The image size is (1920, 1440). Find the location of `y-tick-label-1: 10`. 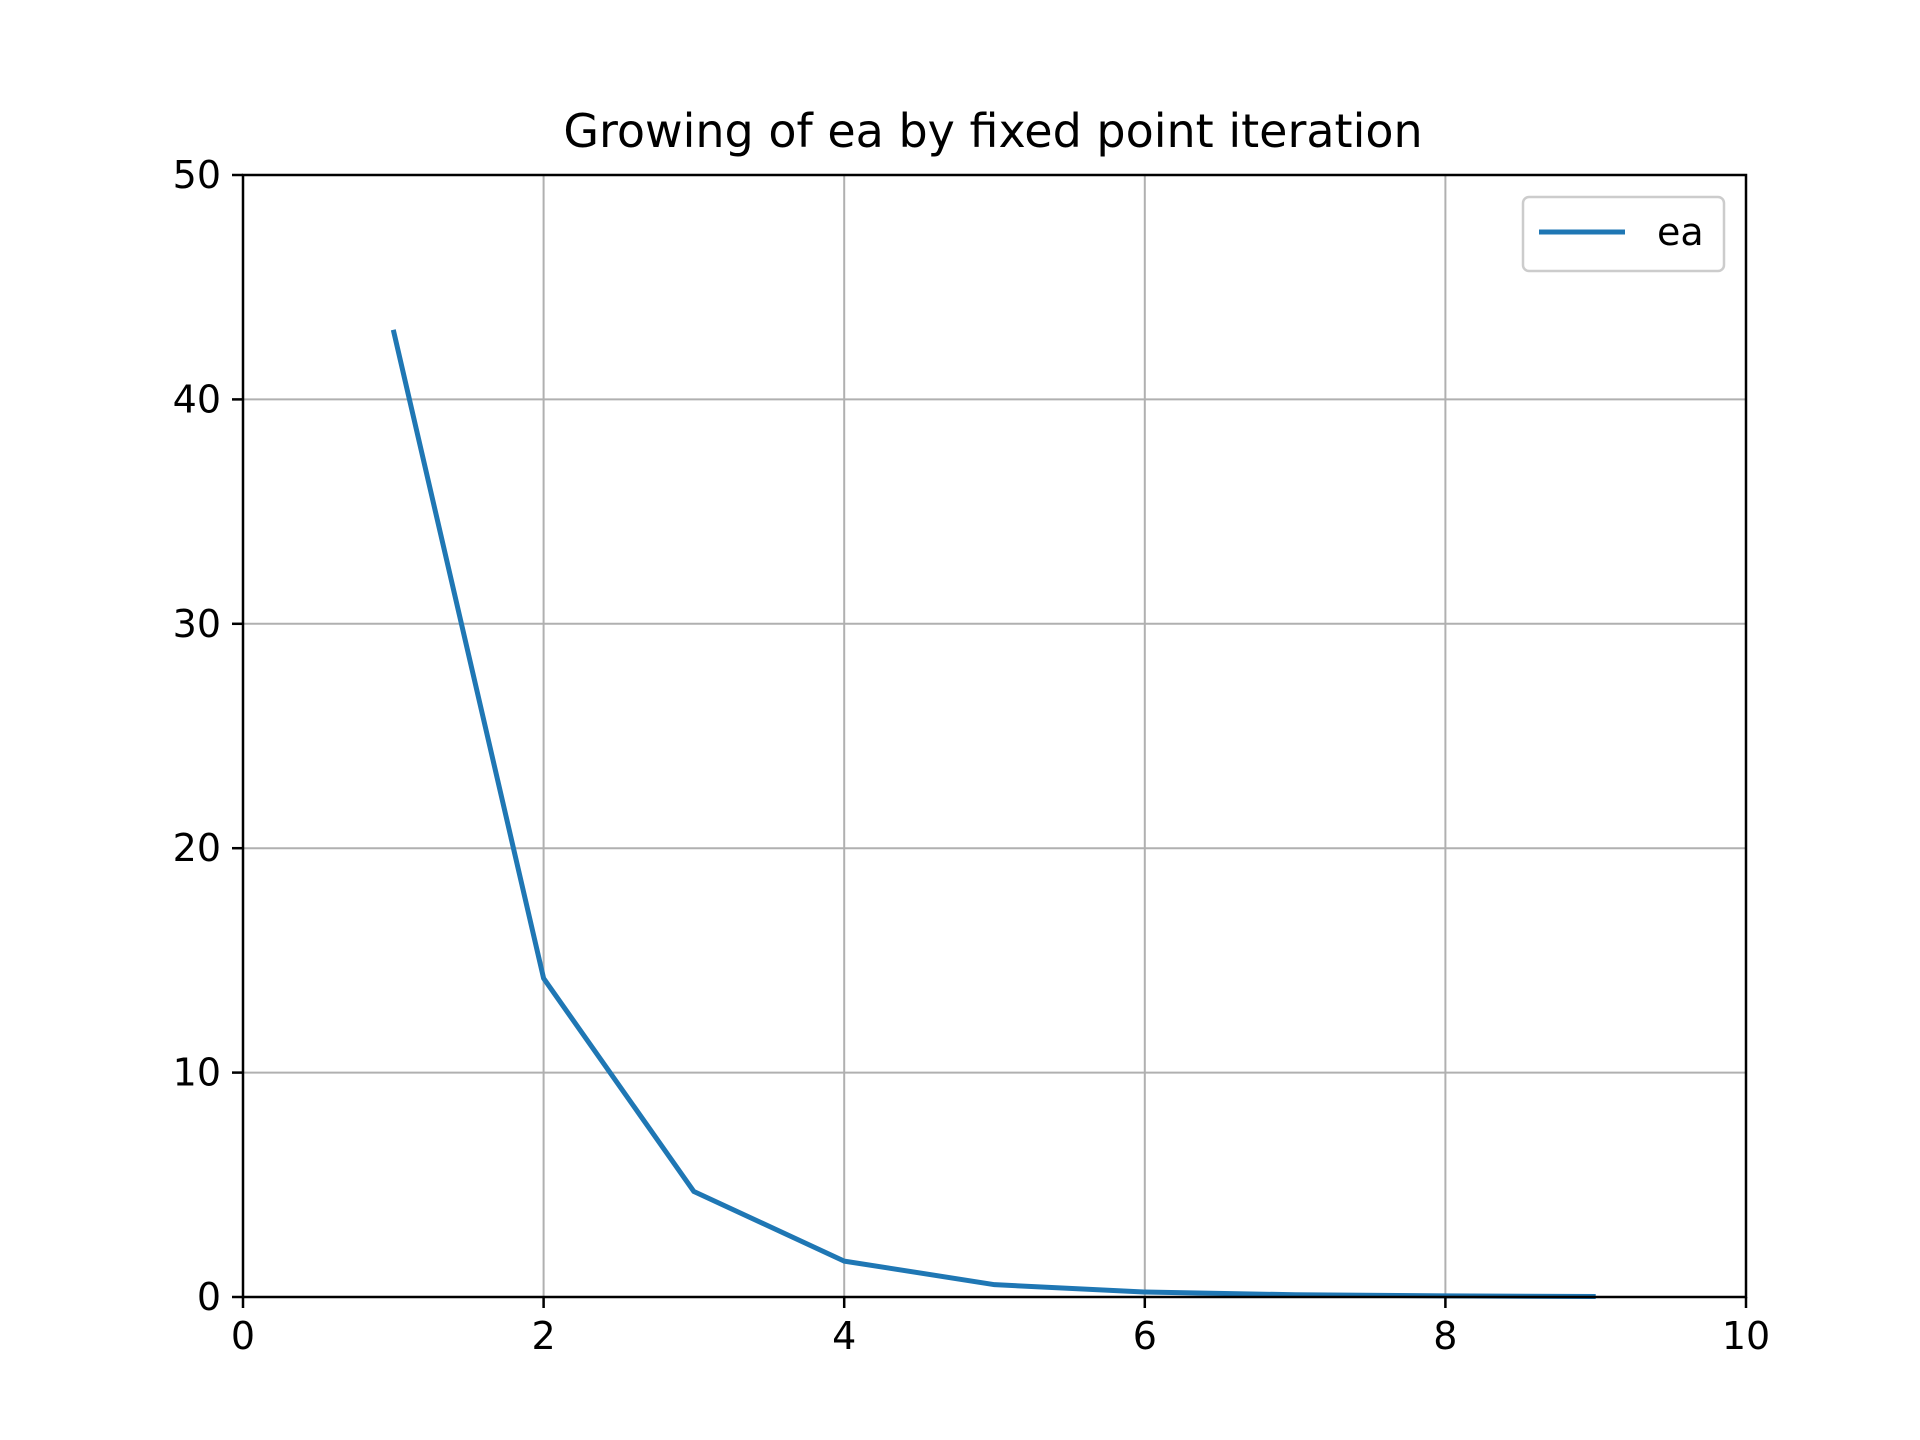

y-tick-label-1: 10 is located at coordinates (197, 1073).